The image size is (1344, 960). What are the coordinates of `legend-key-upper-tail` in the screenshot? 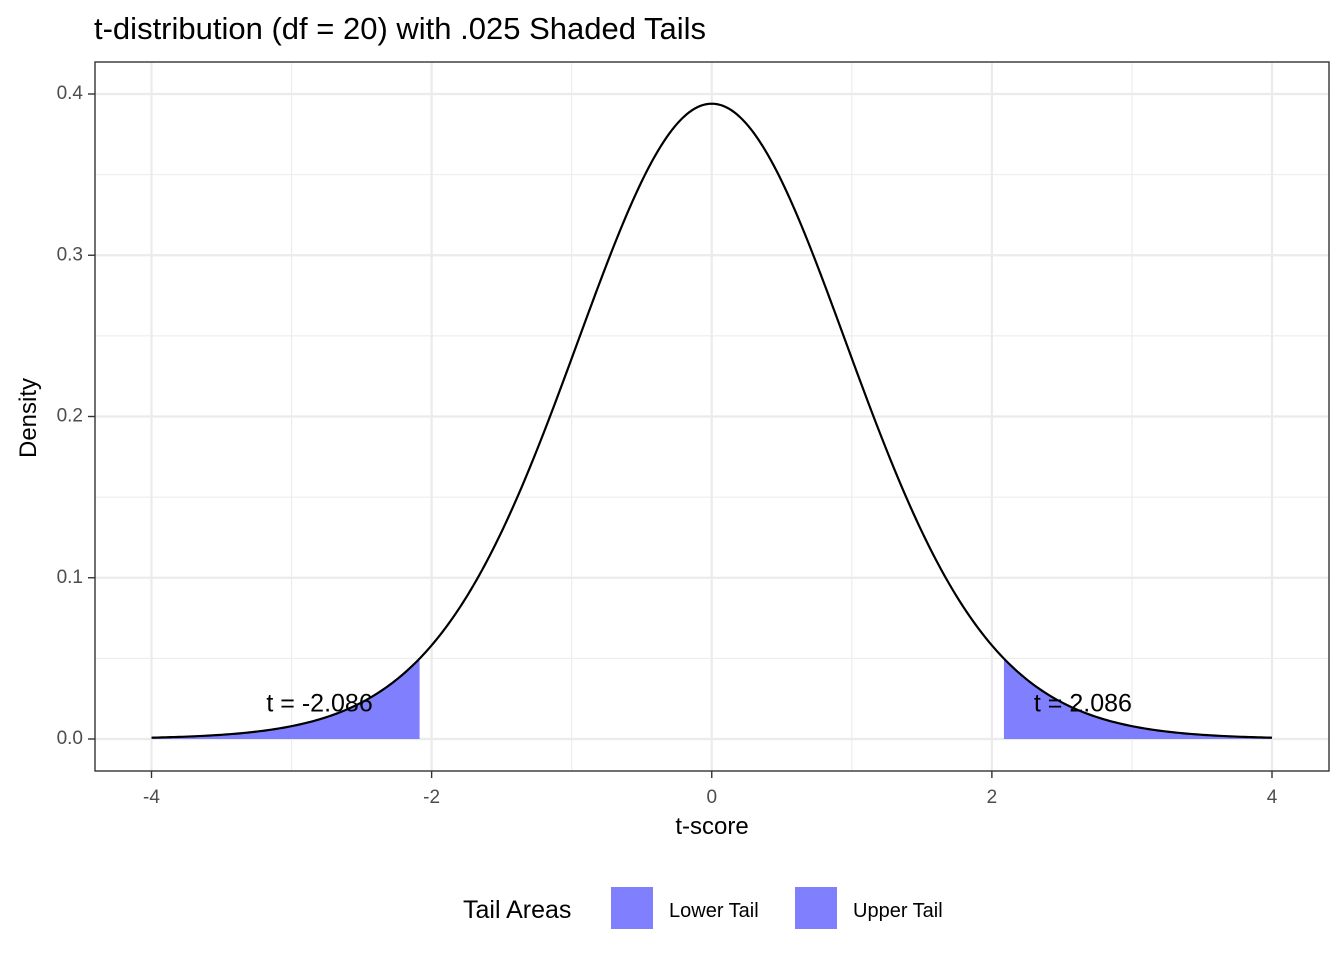 It's located at (816, 908).